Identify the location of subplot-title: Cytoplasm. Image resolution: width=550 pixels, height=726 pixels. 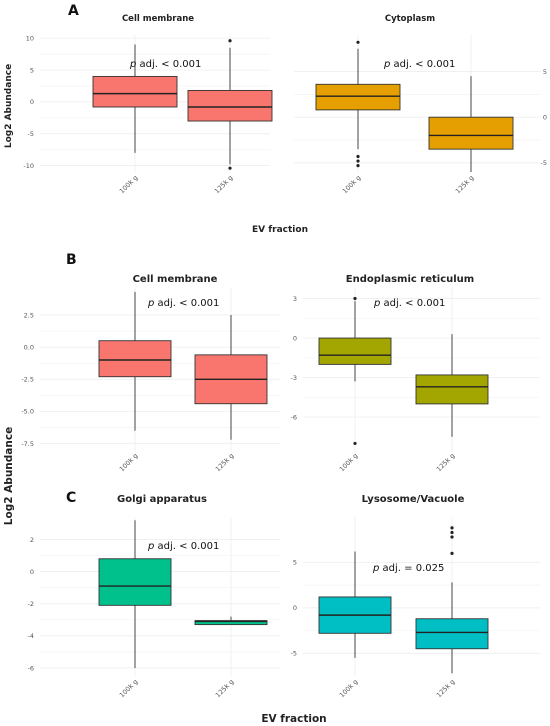
(410, 19).